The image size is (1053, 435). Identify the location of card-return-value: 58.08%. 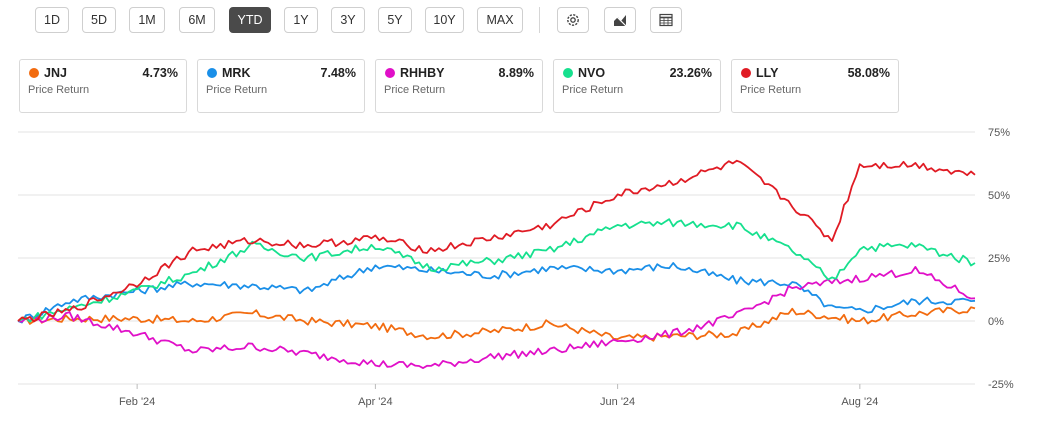
(868, 73).